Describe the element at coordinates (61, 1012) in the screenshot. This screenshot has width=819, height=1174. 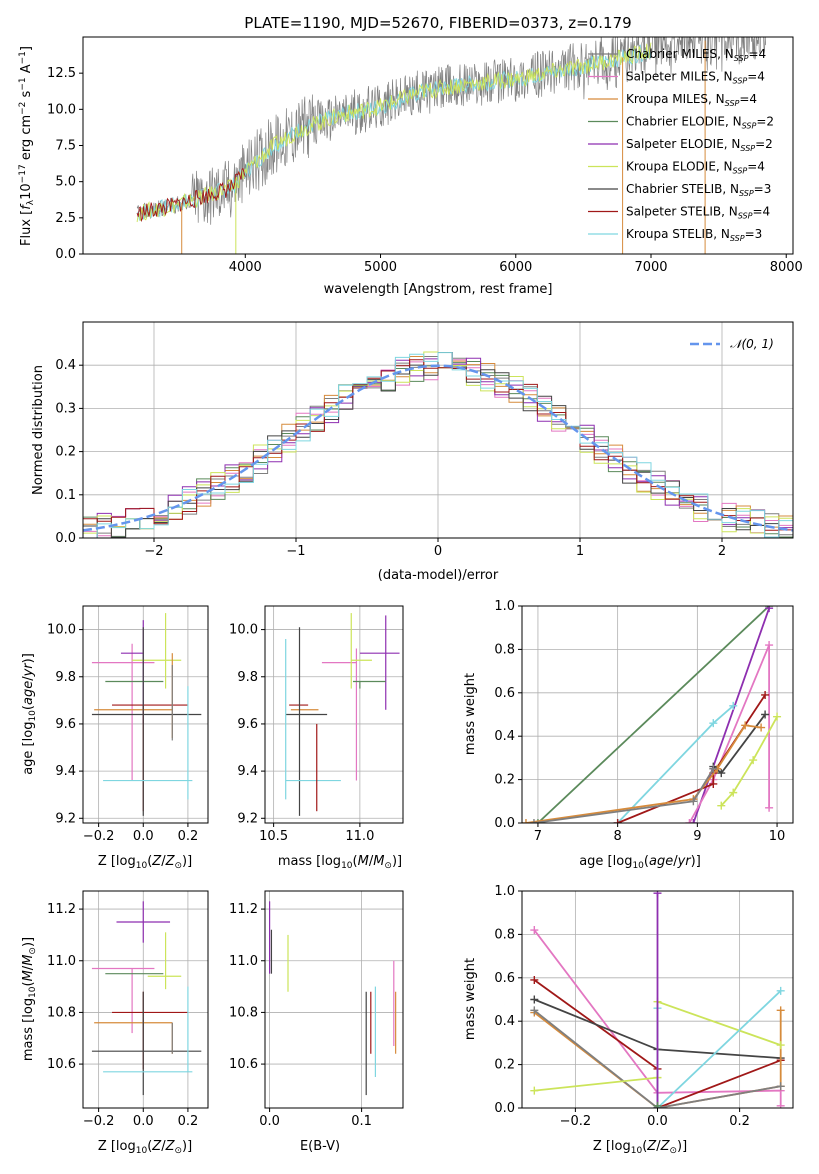
I see `y-tick-label: 10.8` at that location.